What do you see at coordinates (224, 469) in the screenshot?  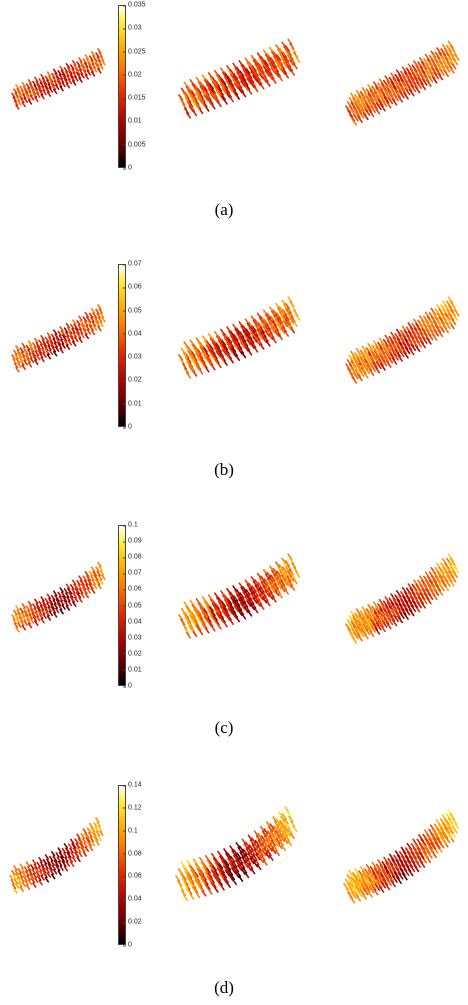 I see `caption-b: (b)` at bounding box center [224, 469].